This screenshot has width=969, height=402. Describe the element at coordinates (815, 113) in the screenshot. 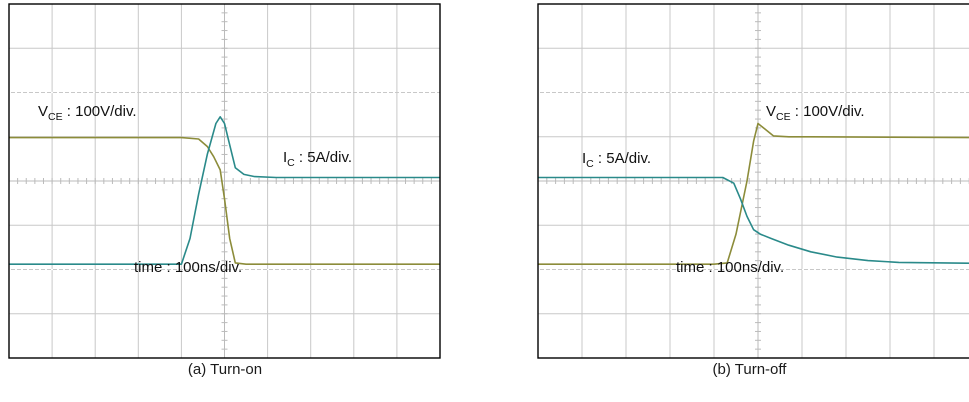

I see `turn-off-vce-label: VCE : 100V/div.` at that location.